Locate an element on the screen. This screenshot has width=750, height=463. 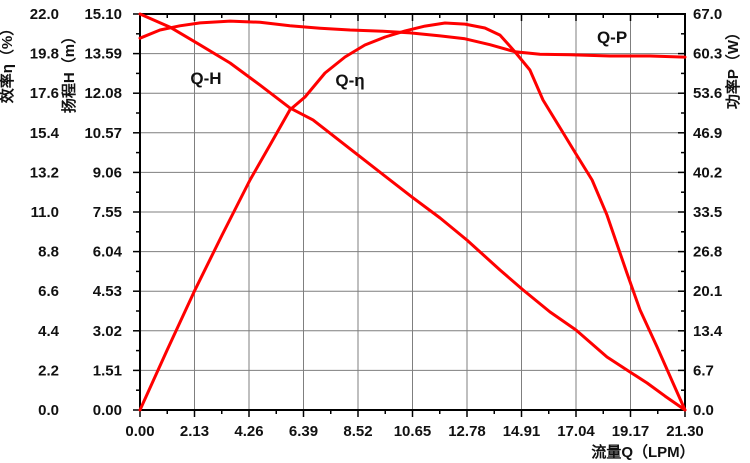
power-tick-label: 67.0 is located at coordinates (707, 14).